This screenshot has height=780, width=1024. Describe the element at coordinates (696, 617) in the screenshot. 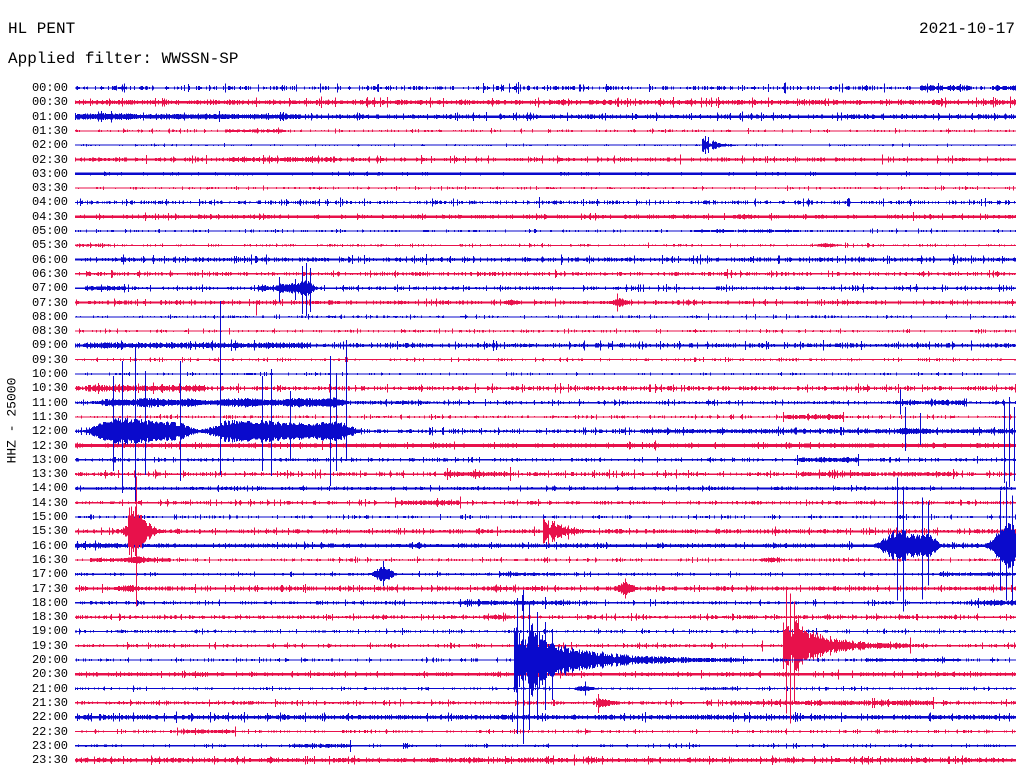

I see `trace-events-18:30` at that location.